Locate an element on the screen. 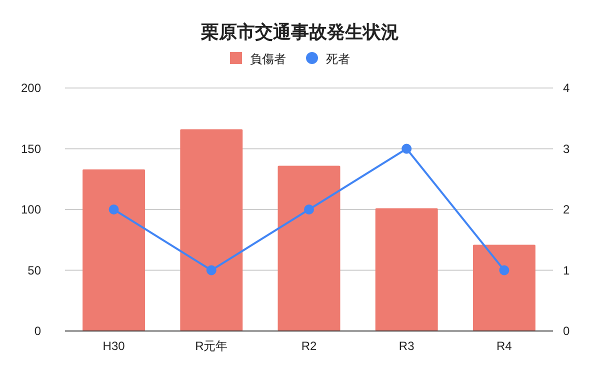 Image resolution: width=600 pixels, height=371 pixels. x-tick-label: H30 is located at coordinates (114, 346).